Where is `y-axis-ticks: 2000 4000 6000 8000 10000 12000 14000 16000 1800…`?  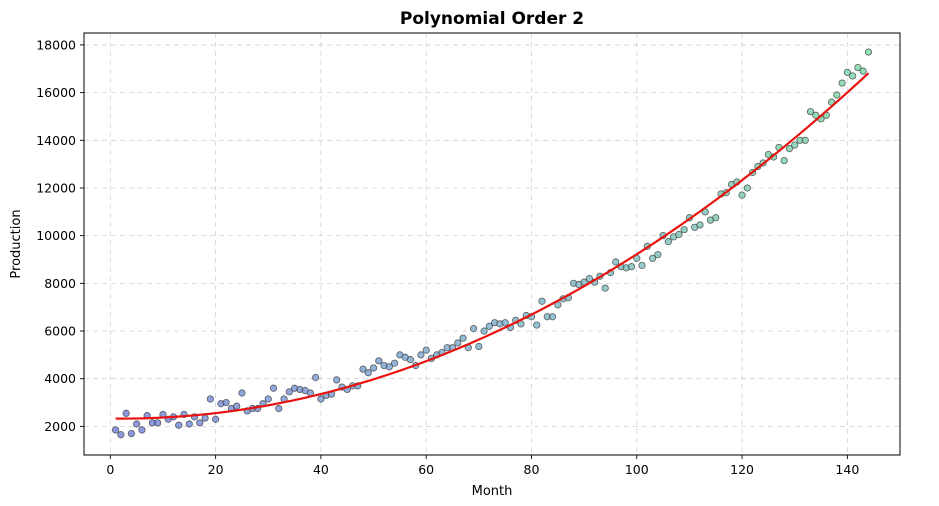 y-axis-ticks: 2000 4000 6000 8000 10000 12000 14000 16000 1800… is located at coordinates (60, 235).